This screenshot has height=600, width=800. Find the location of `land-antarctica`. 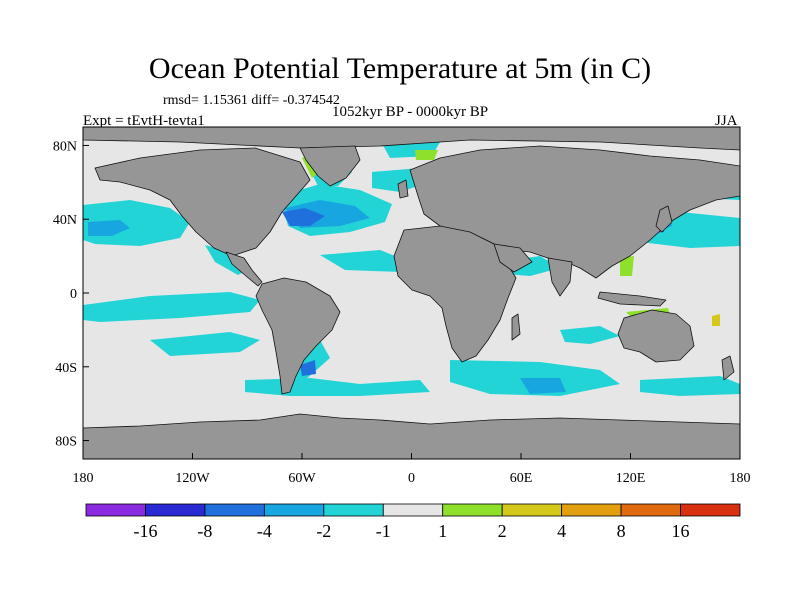

land-antarctica is located at coordinates (411, 436).